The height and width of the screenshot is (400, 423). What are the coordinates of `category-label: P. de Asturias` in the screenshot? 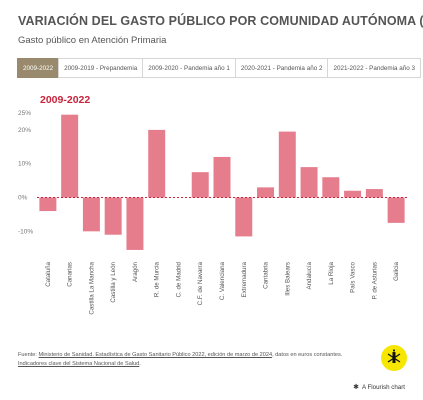 It's located at (374, 280).